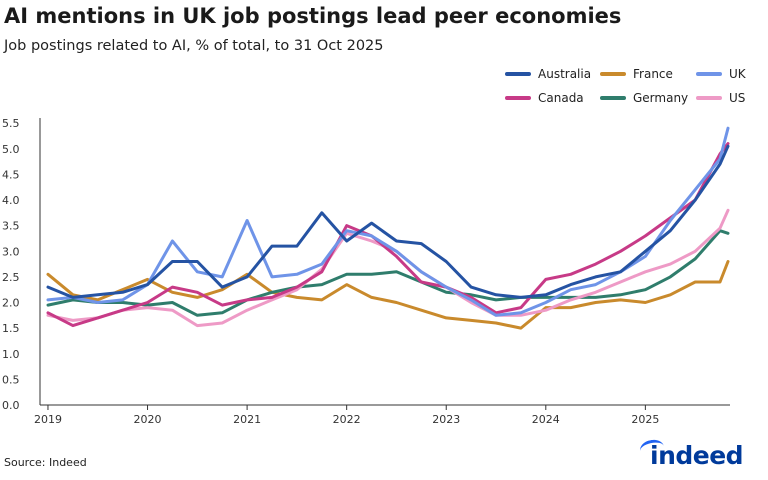  I want to click on y-tick-label: 5.0, so click(11, 149).